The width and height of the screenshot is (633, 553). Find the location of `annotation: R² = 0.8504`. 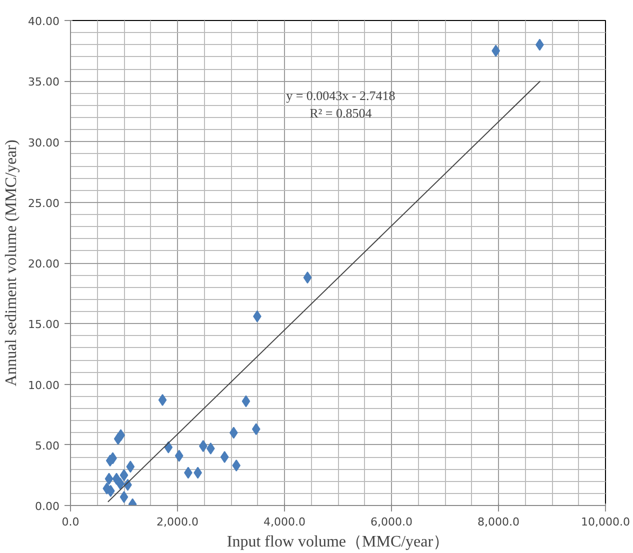

annotation: R² = 0.8504 is located at coordinates (341, 112).